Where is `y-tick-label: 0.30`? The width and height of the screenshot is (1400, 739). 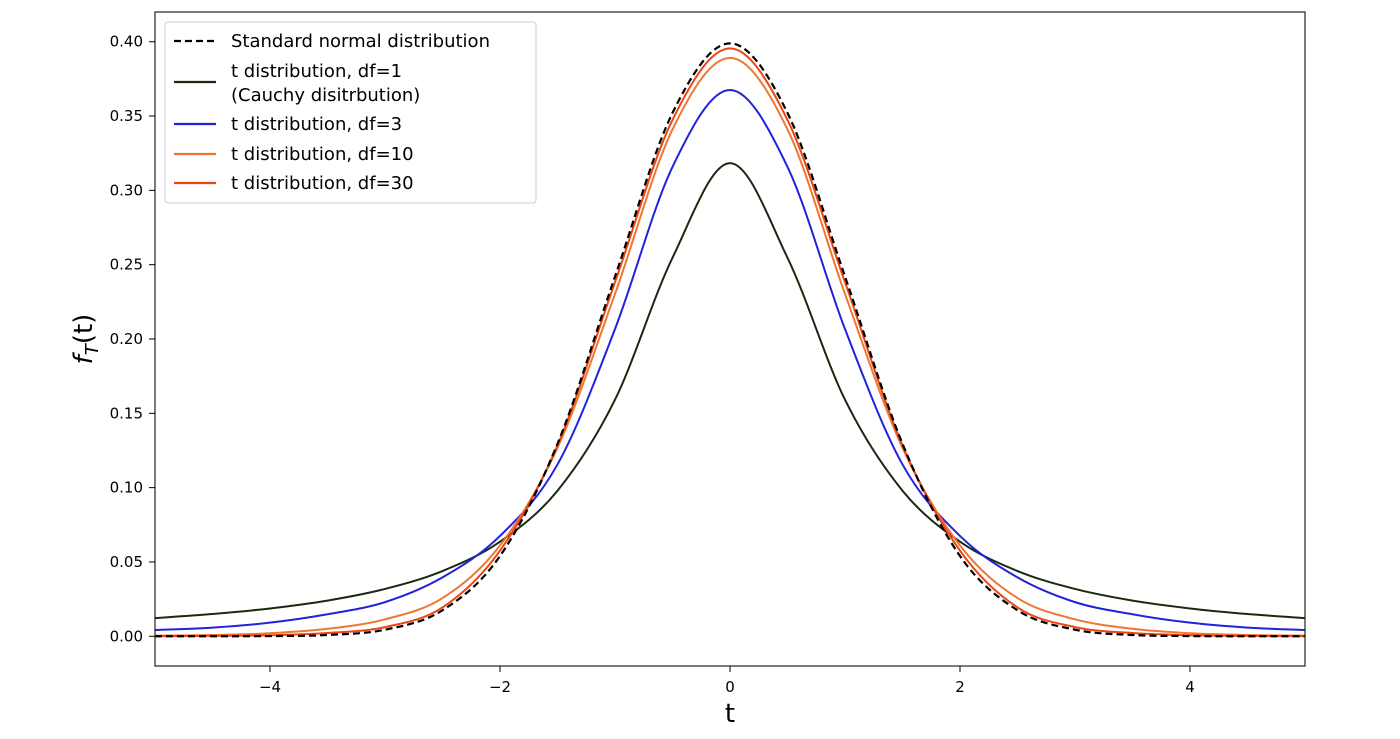 y-tick-label: 0.30 is located at coordinates (126, 190).